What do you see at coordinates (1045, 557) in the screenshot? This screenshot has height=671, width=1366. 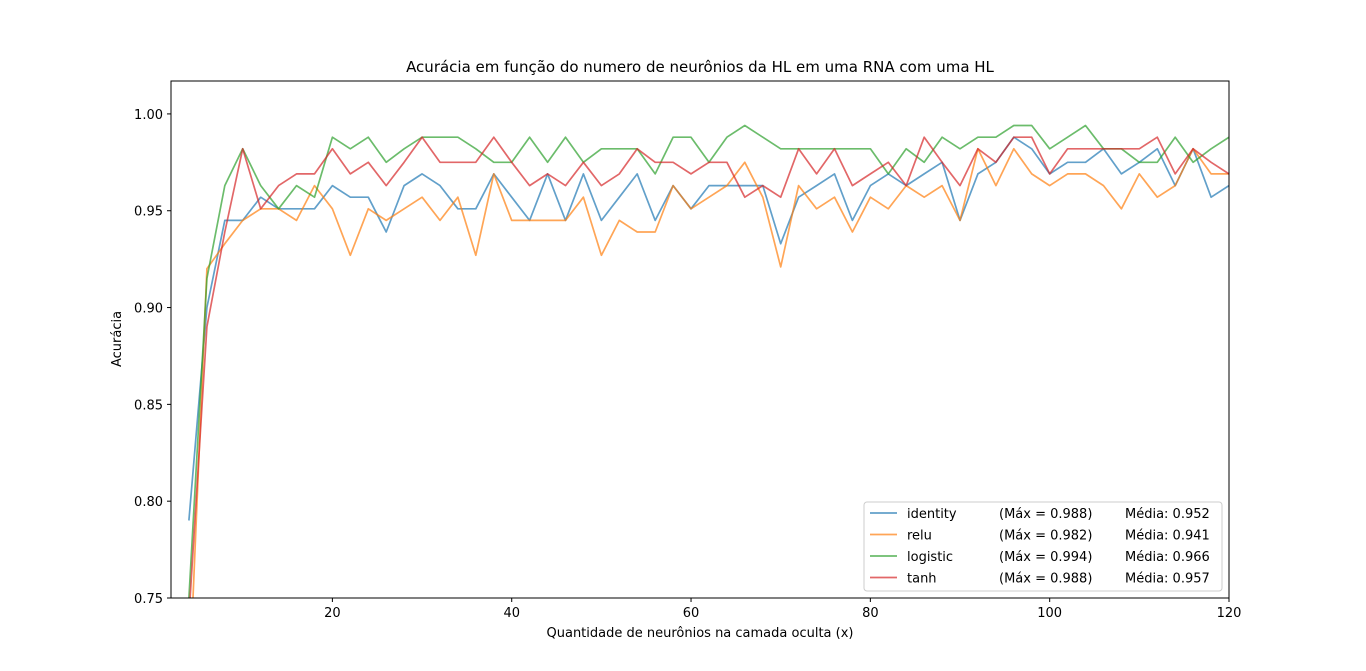 I see `legend-max-value: (Máx = 0.994)` at bounding box center [1045, 557].